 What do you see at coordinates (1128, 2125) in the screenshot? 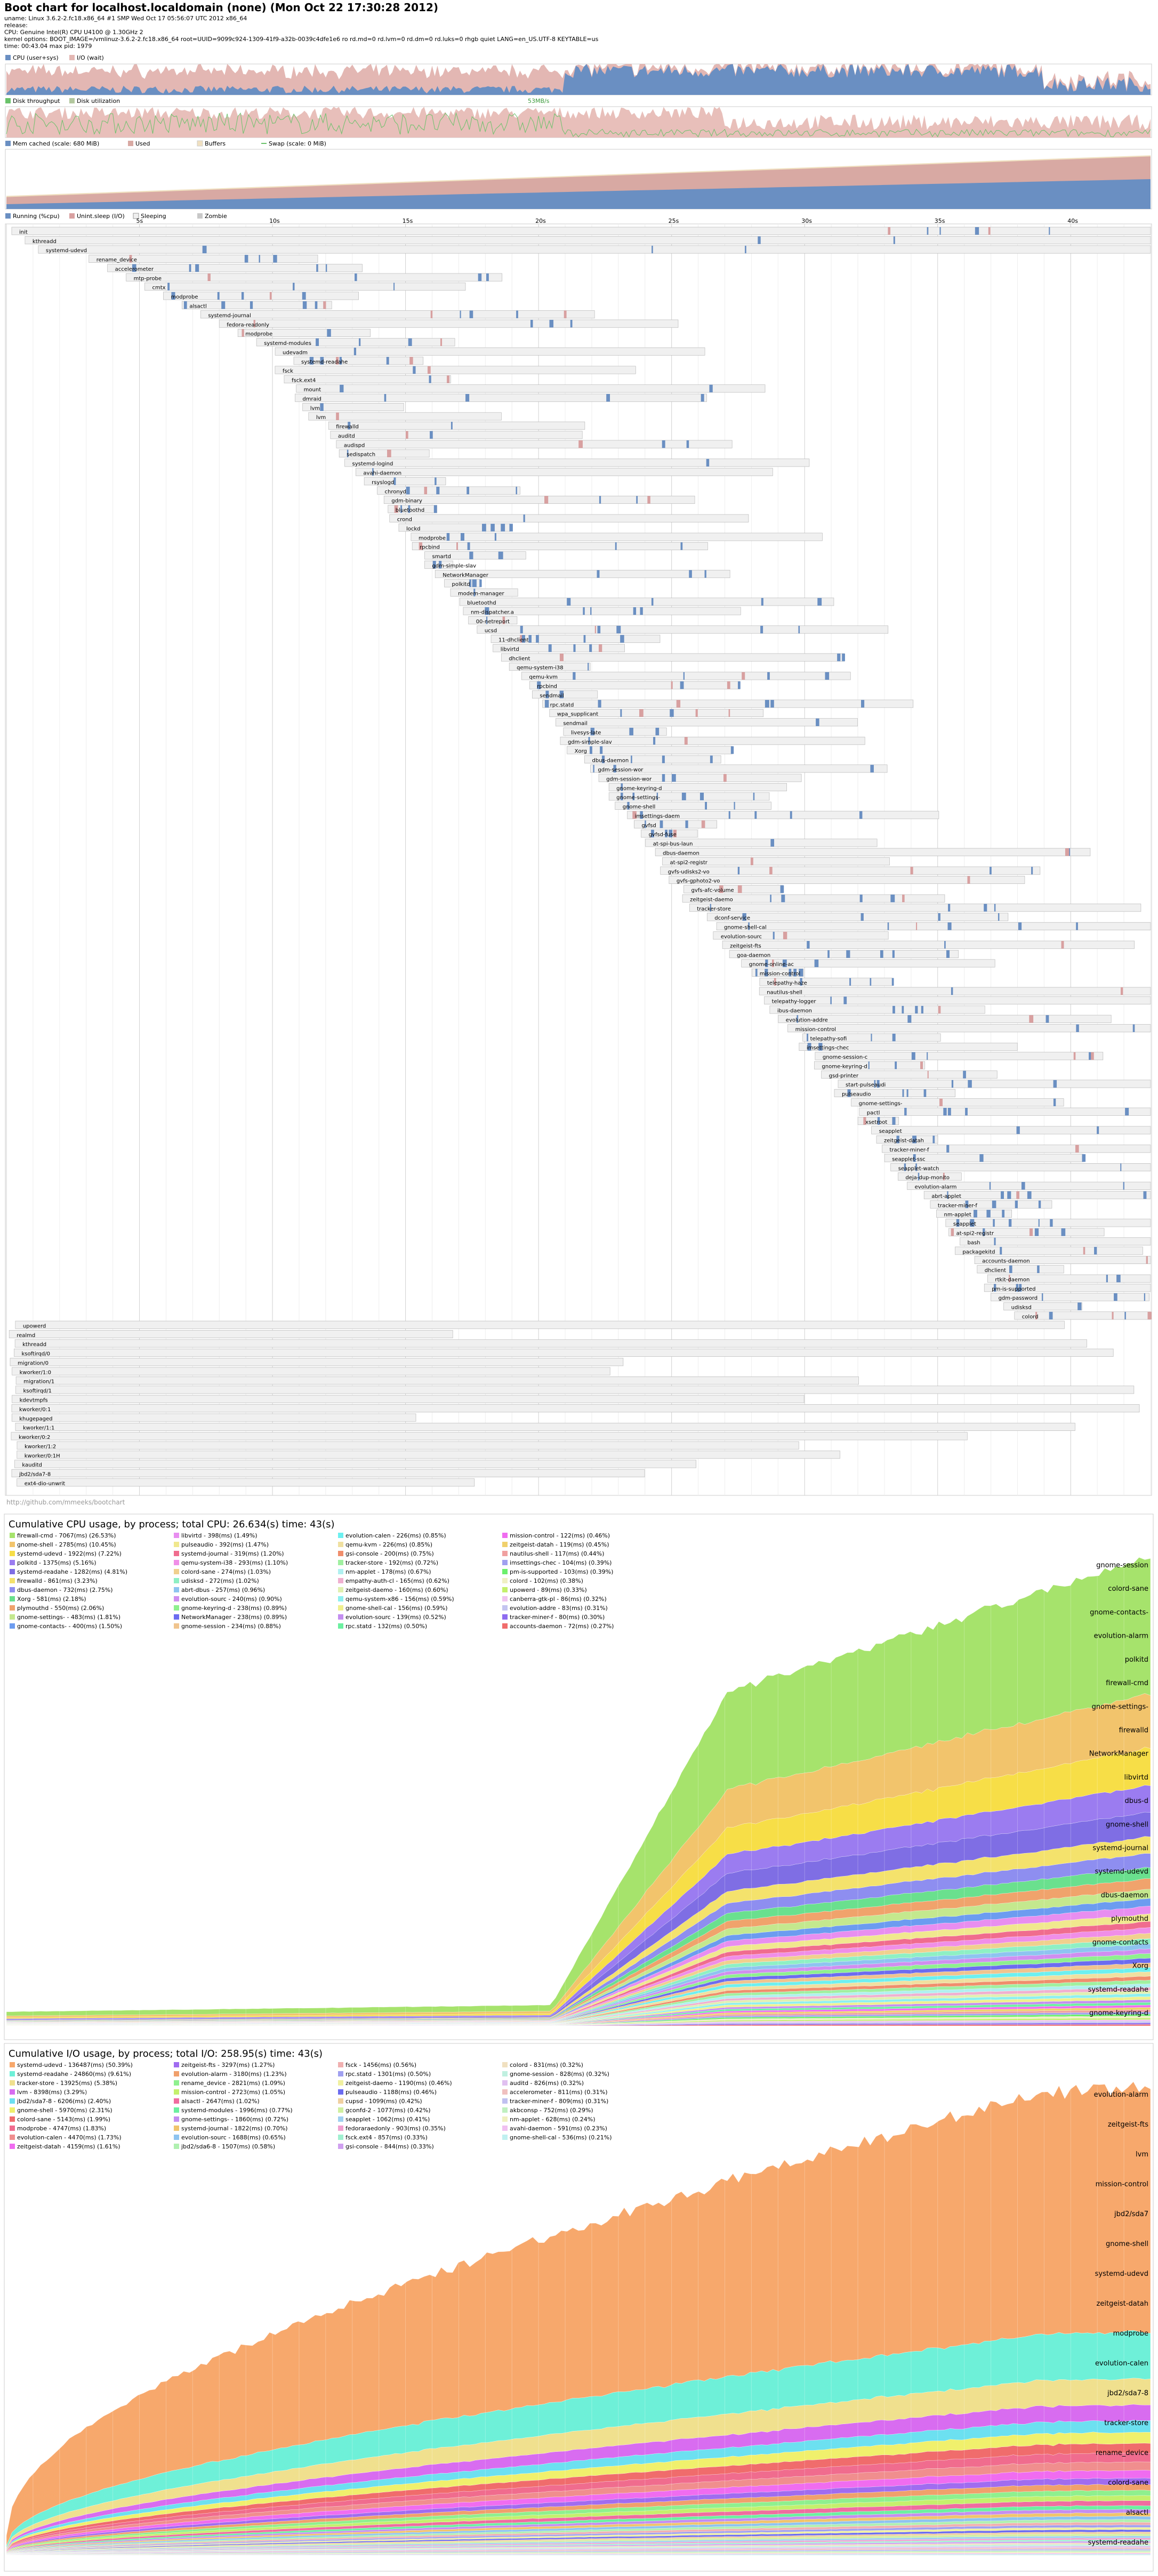
I see `stack-label: zeitgeist-fts` at bounding box center [1128, 2125].